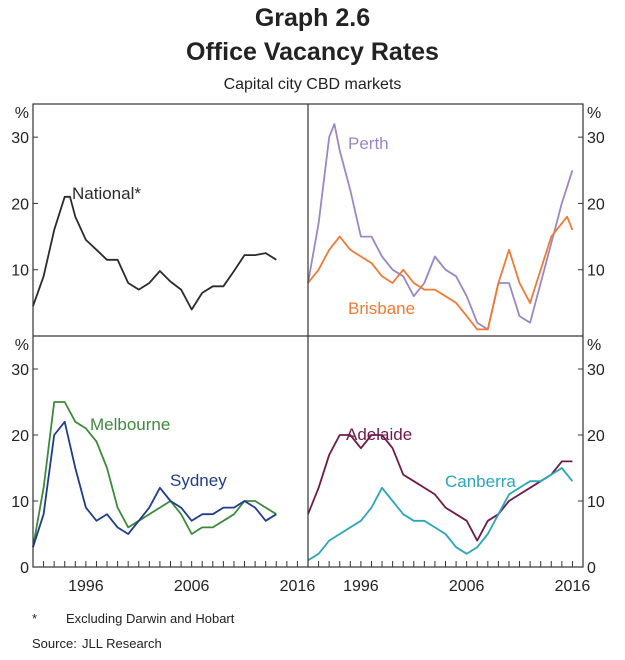 The image size is (625, 660). Describe the element at coordinates (198, 480) in the screenshot. I see `series-label-sydney: Sydney` at that location.